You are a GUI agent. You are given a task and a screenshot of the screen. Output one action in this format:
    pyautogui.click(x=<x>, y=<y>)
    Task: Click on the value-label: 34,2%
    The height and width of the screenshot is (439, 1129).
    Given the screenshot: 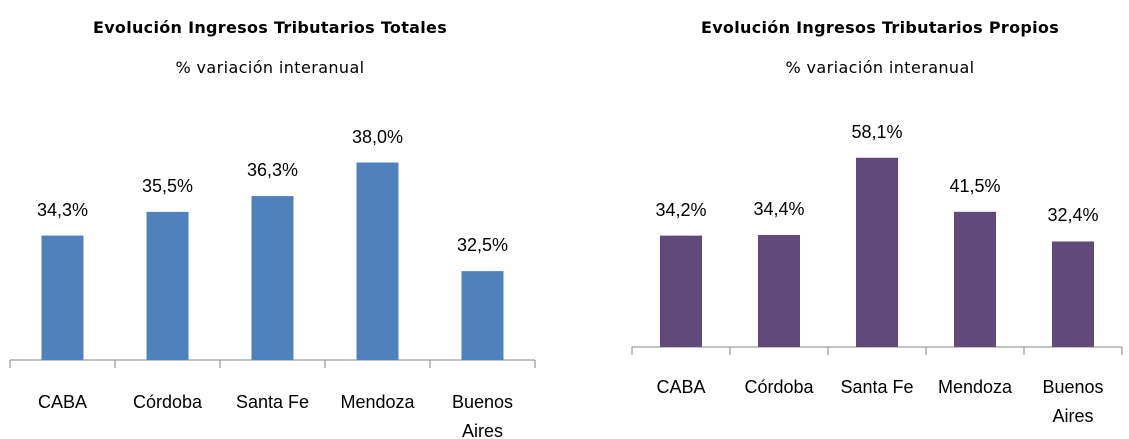 What is the action you would take?
    pyautogui.click(x=681, y=209)
    